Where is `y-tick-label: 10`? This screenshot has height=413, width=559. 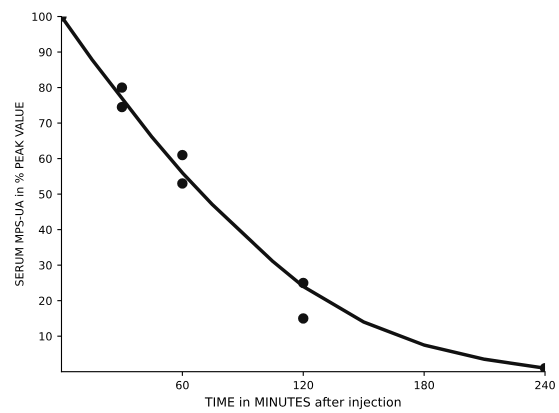 y-tick-label: 10 is located at coordinates (46, 336).